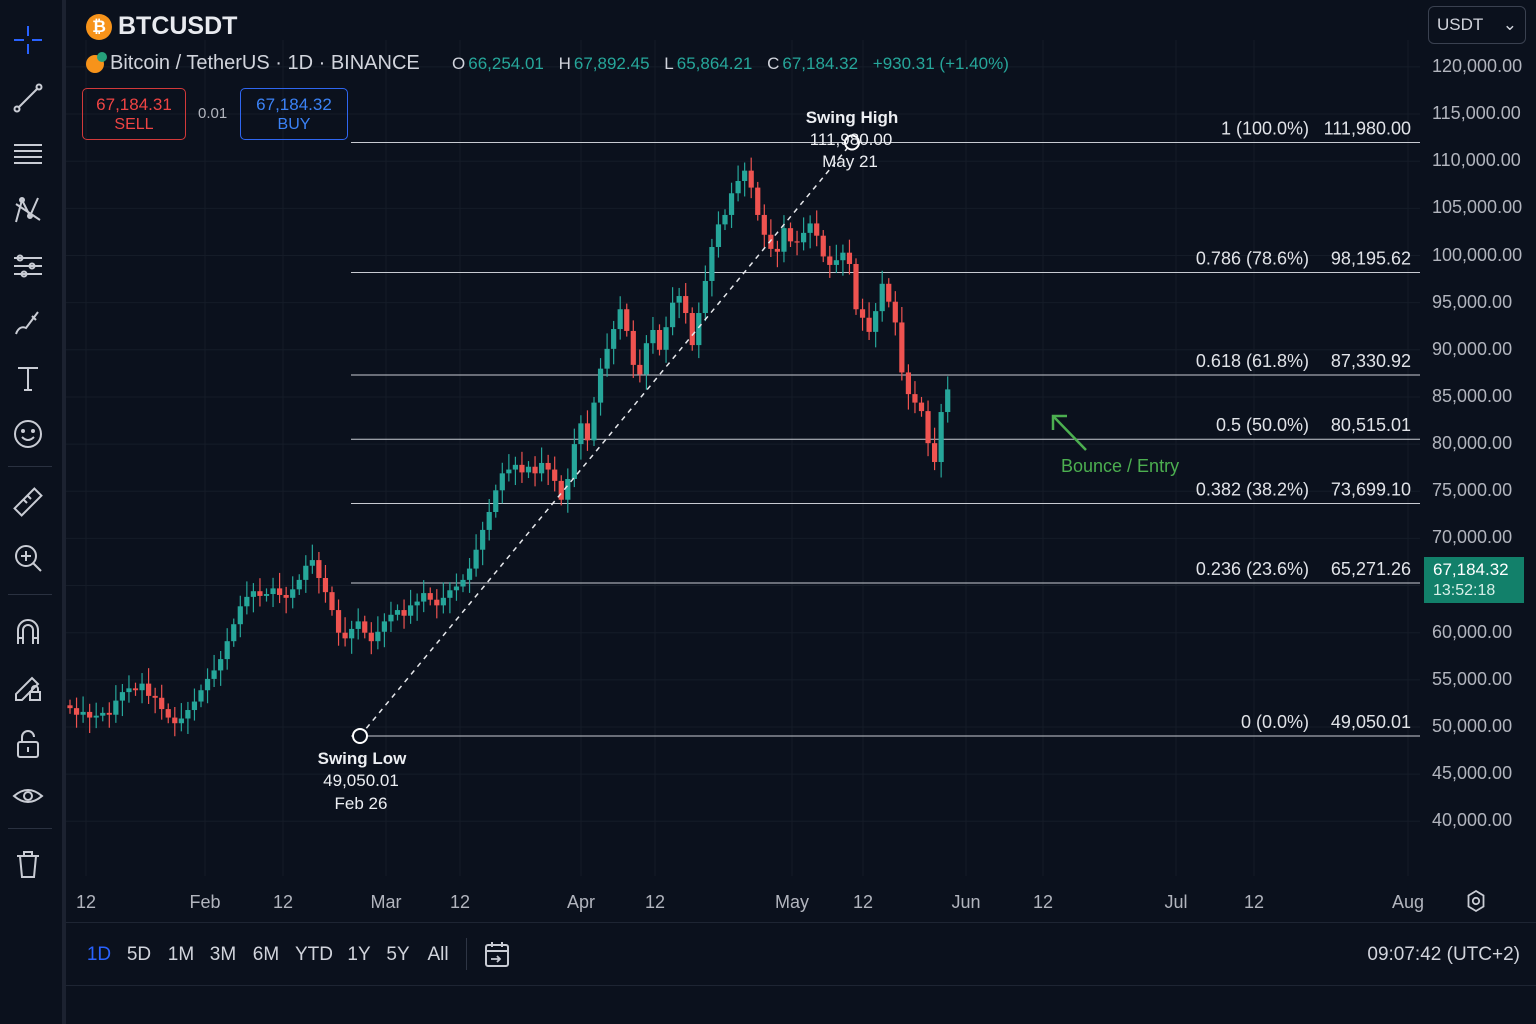  I want to click on low-value: 65,864.21, so click(714, 63).